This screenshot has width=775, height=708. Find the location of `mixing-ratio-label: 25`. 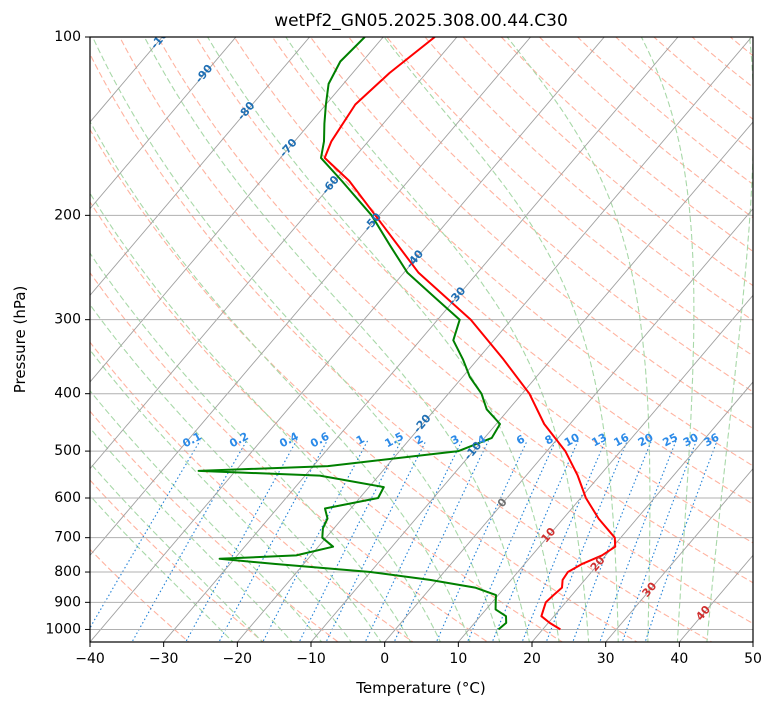

mixing-ratio-label: 25 is located at coordinates (670, 440).